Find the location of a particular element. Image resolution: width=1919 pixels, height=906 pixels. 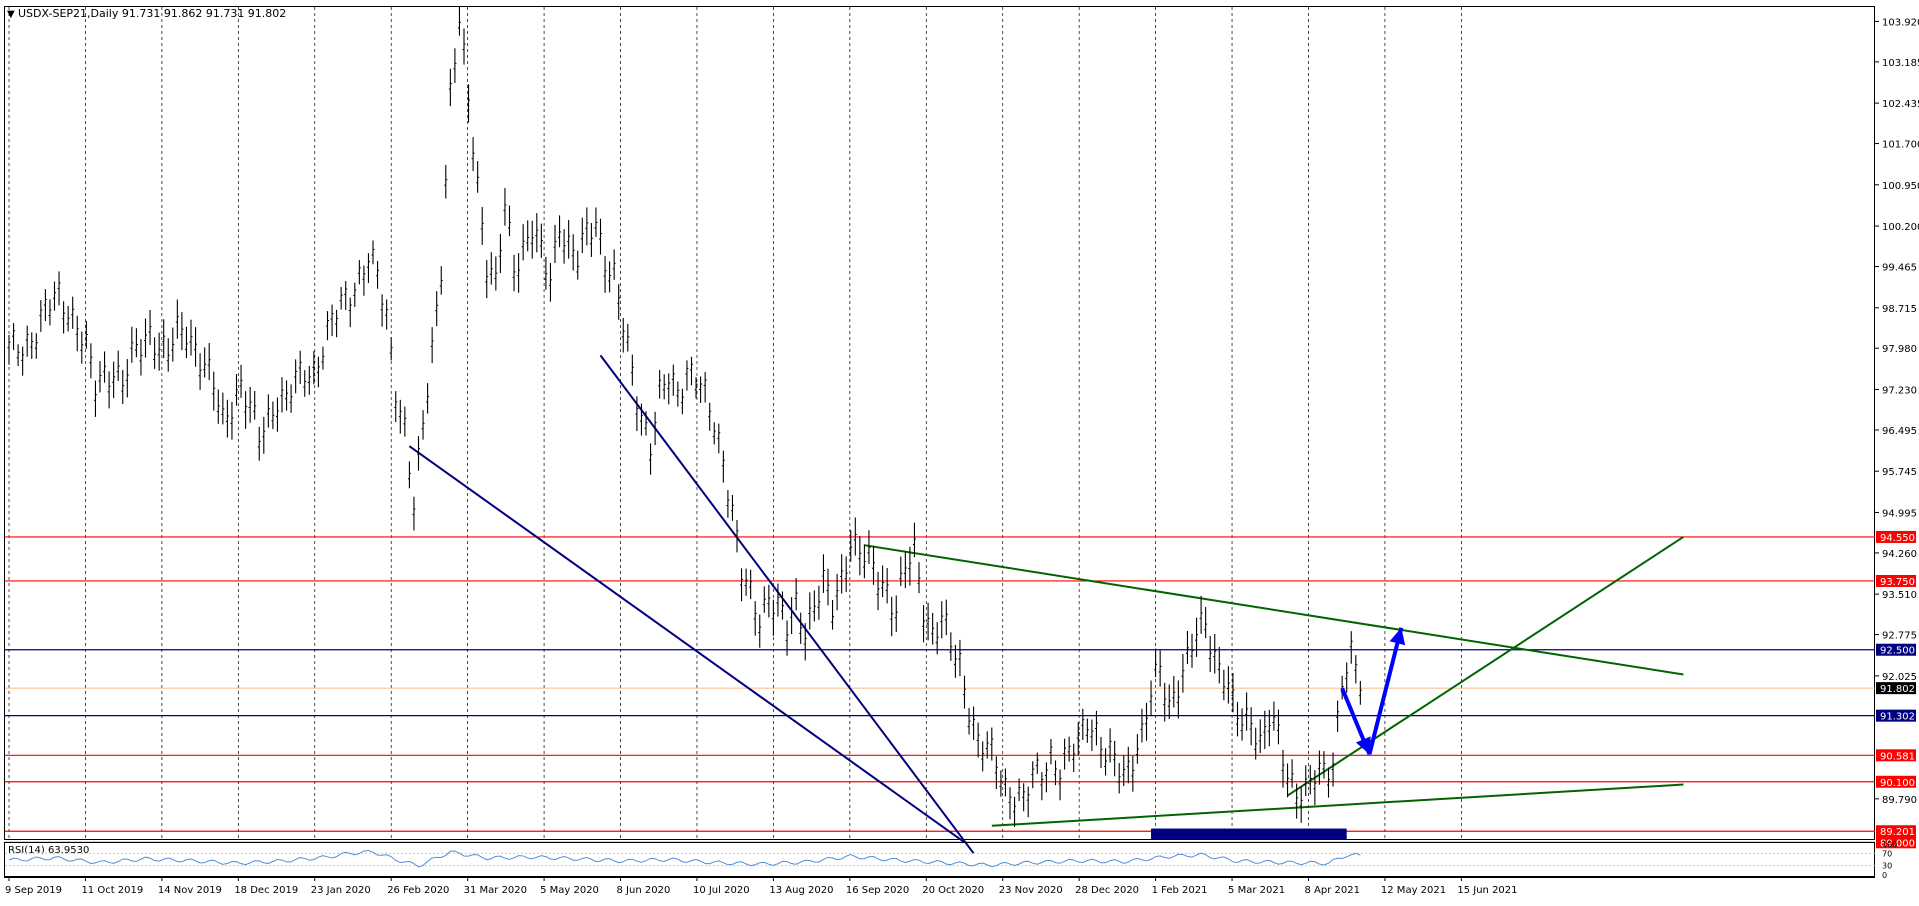

price-tick-label: 95.745 is located at coordinates (1899, 472).